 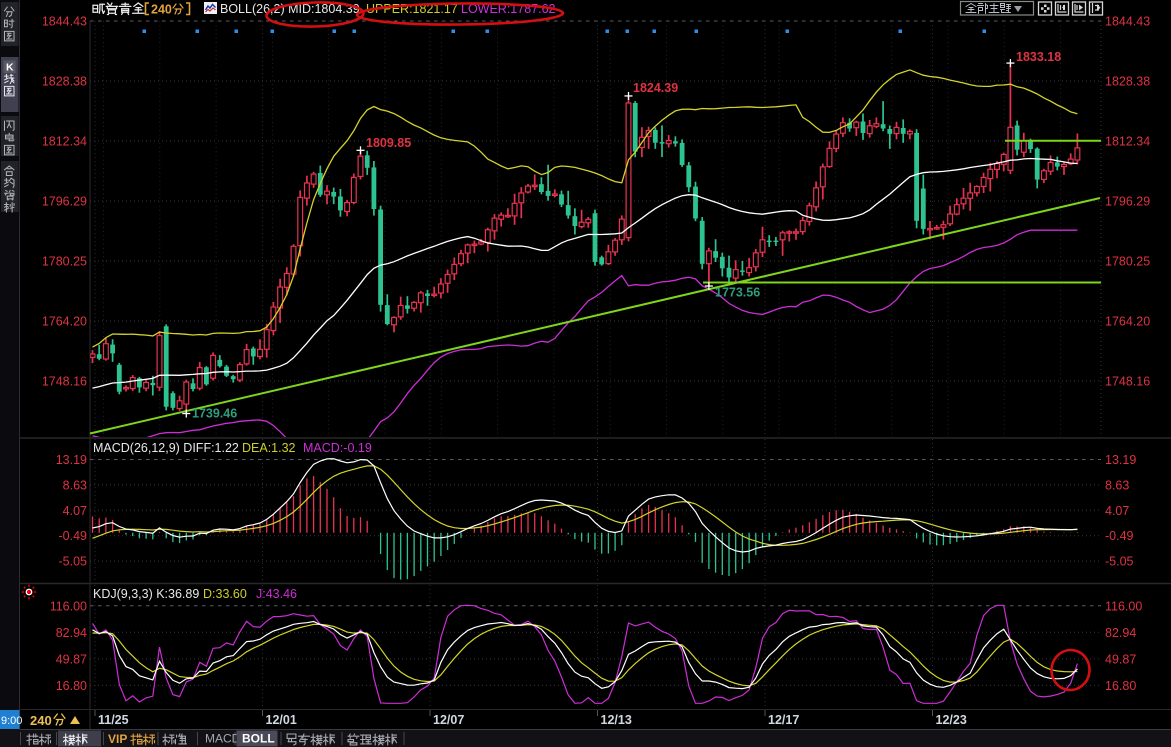 What do you see at coordinates (783, 720) in the screenshot?
I see `svg-text: 12/17` at bounding box center [783, 720].